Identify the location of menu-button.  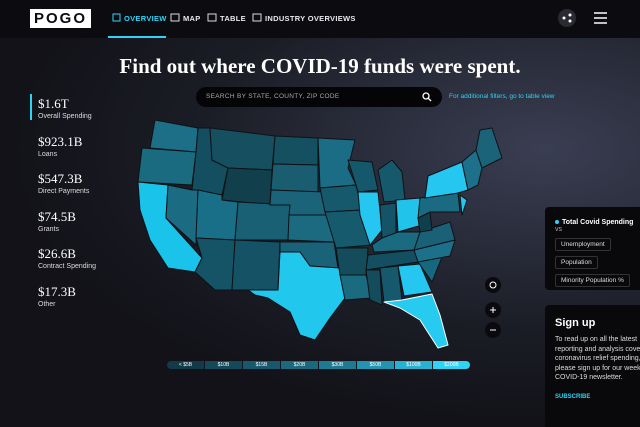
(600, 18).